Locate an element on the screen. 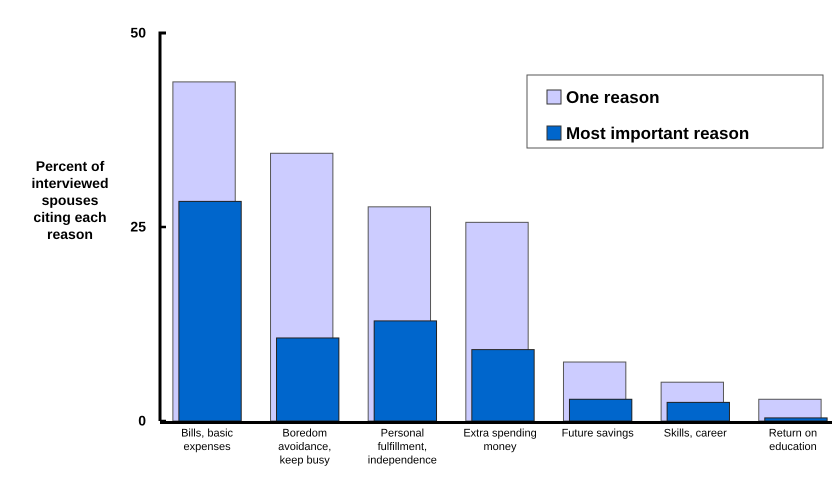  x-tick-label: Personal fulfillment, independence is located at coordinates (402, 447).